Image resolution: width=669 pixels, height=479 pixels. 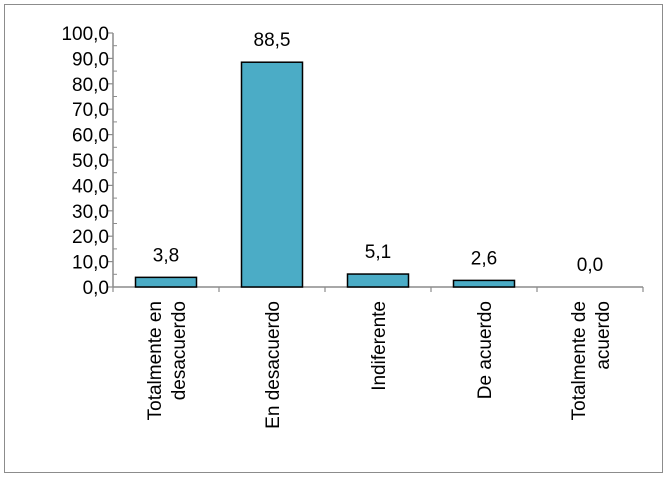 I want to click on data-label: 5,1, so click(x=378, y=252).